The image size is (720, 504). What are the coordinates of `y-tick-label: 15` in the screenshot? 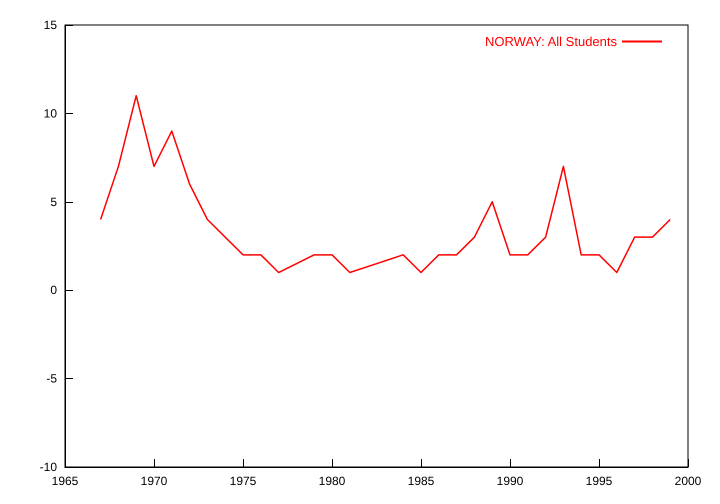 It's located at (51, 25).